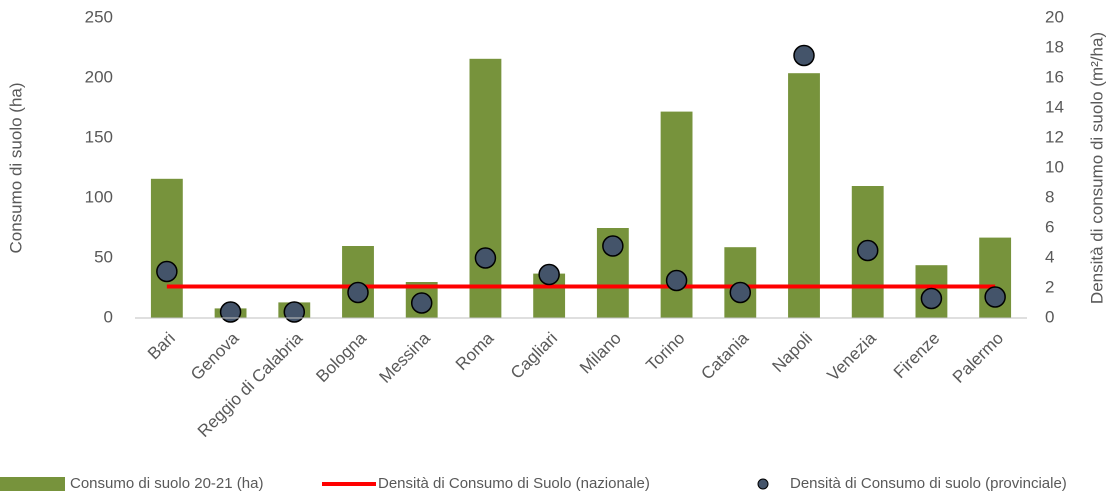  Describe the element at coordinates (1049, 226) in the screenshot. I see `y2-tick-label: 6` at that location.